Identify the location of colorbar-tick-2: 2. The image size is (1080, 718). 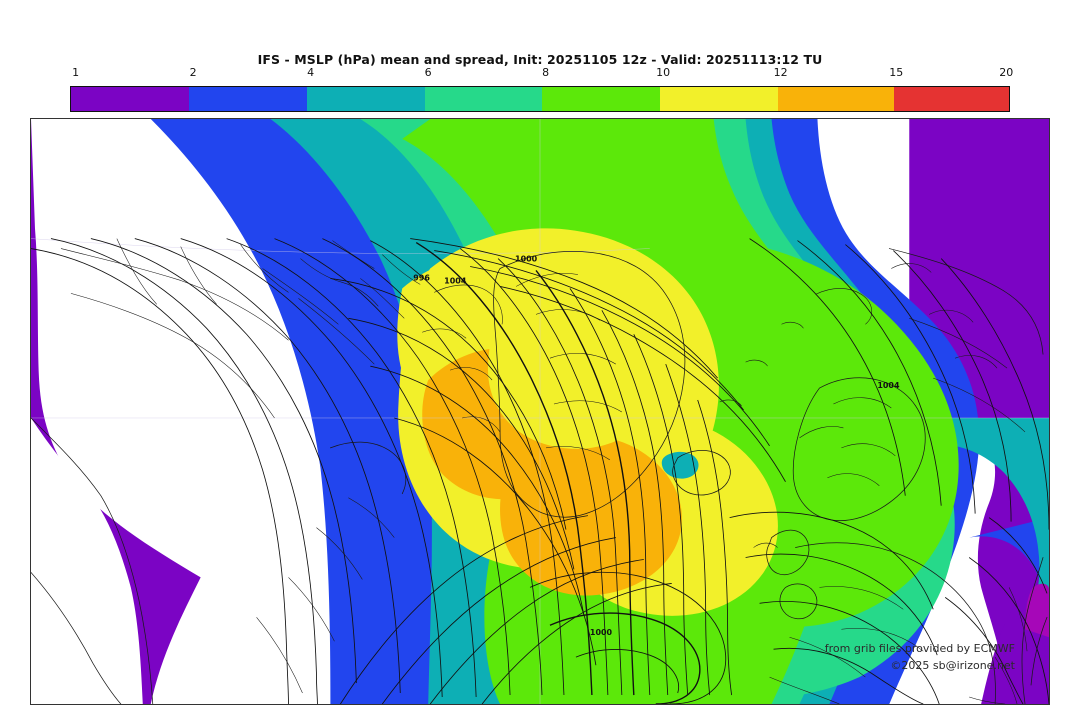
(193, 72).